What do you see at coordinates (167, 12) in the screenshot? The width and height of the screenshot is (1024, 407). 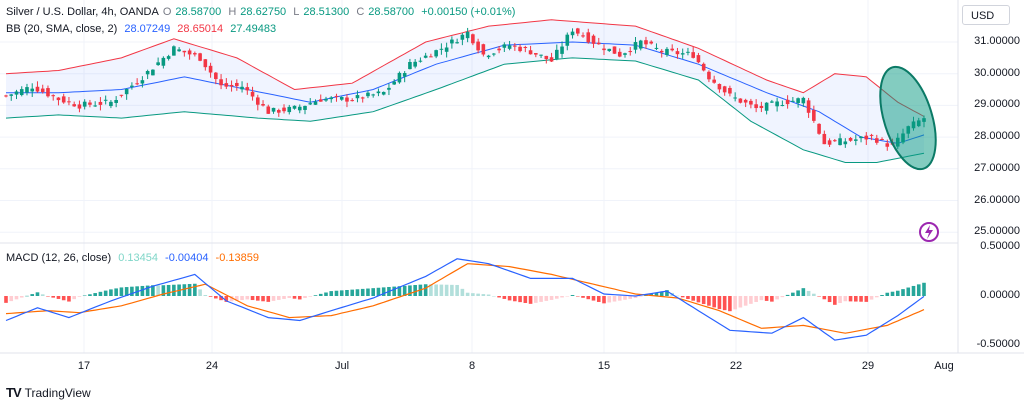 I see `open-label: O` at bounding box center [167, 12].